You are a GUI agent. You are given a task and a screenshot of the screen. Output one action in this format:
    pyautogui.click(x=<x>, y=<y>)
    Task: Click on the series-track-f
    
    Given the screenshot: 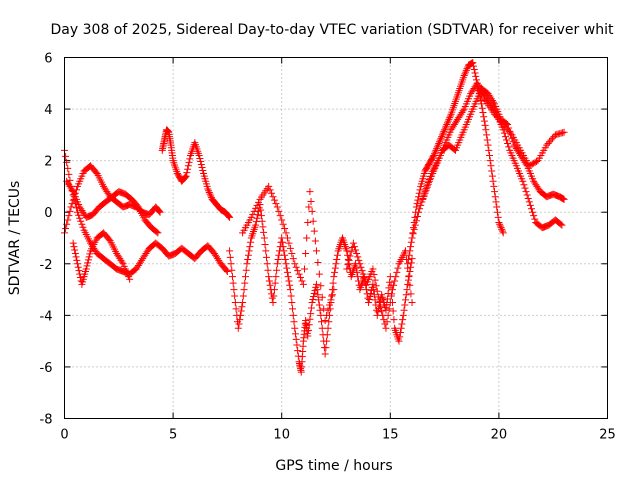 What is the action you would take?
    pyautogui.click(x=286, y=288)
    